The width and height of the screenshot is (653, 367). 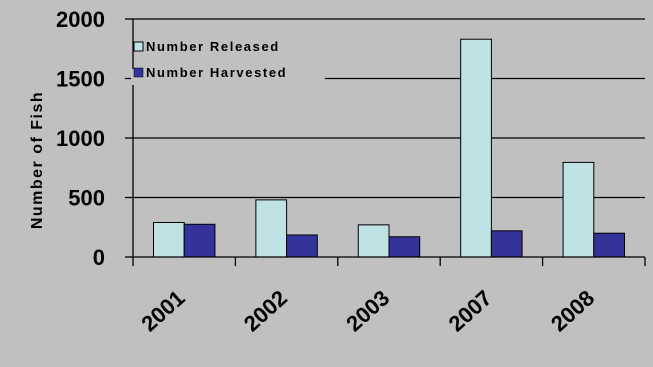 I want to click on legend-label-harvested: Number Harvested, so click(x=216, y=72).